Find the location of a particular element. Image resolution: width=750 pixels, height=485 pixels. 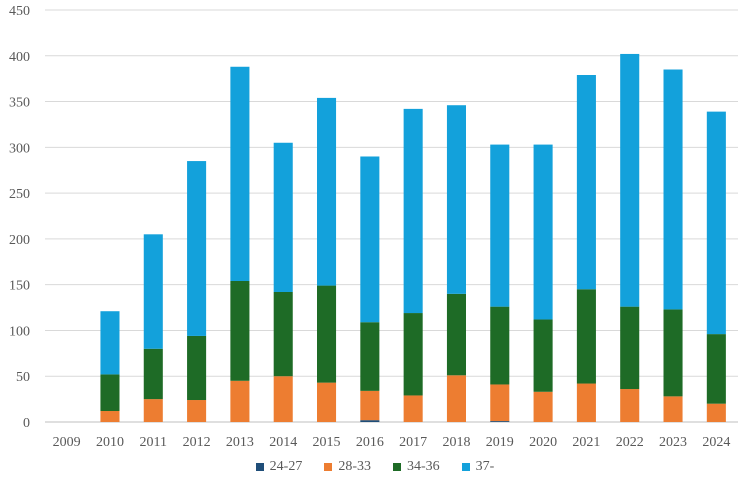

x-tick-label: 2011 is located at coordinates (153, 442).